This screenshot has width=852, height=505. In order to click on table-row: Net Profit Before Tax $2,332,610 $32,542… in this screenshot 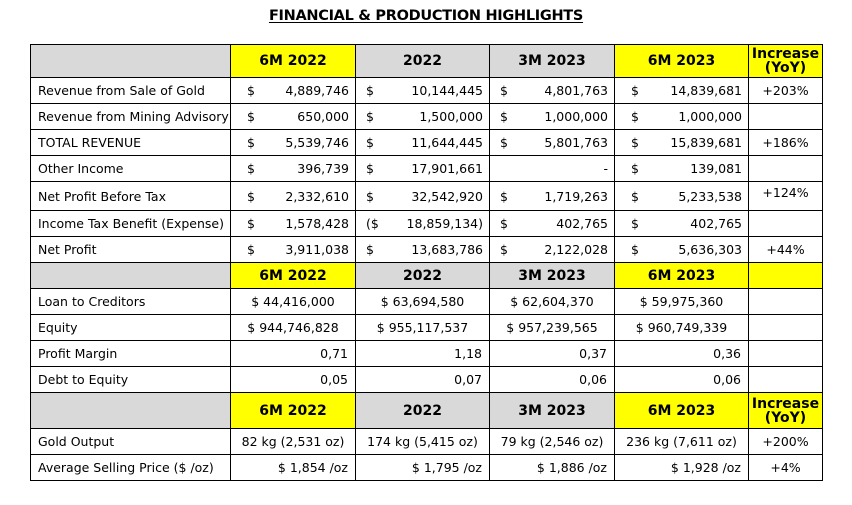, I will do `click(426, 196)`.